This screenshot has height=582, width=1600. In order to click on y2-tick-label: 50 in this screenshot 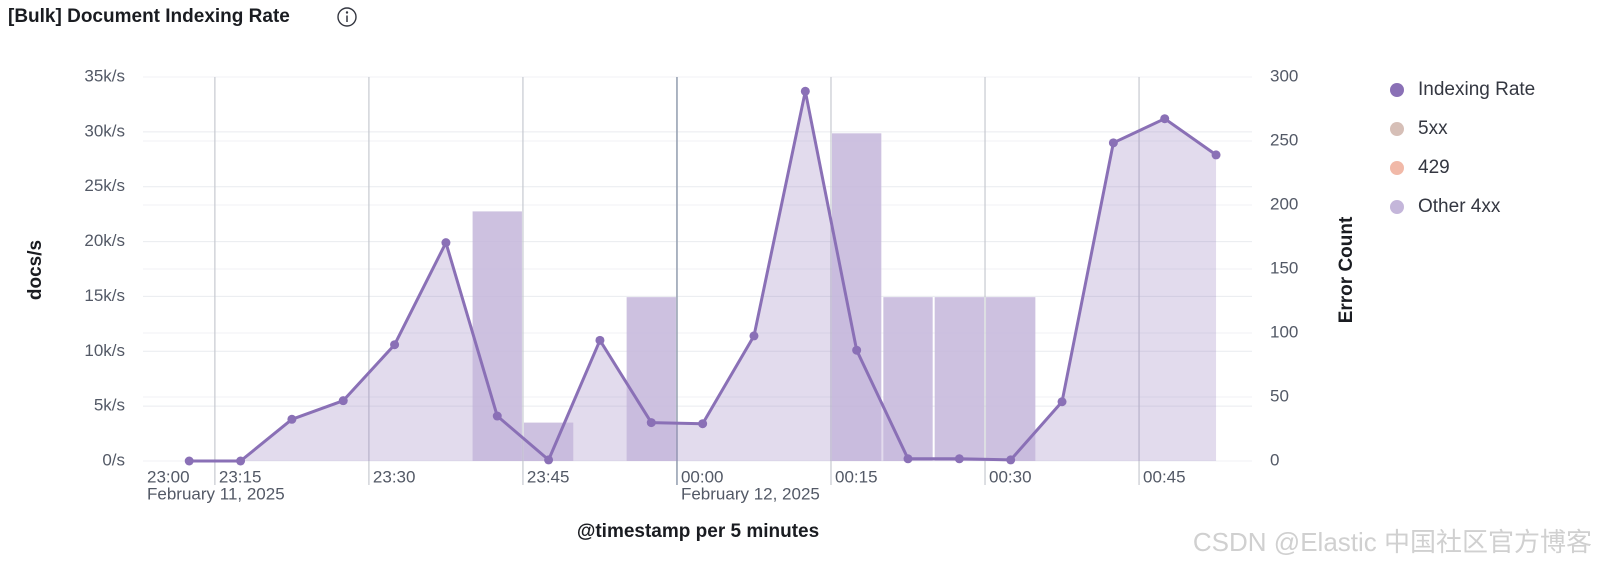, I will do `click(1279, 395)`.